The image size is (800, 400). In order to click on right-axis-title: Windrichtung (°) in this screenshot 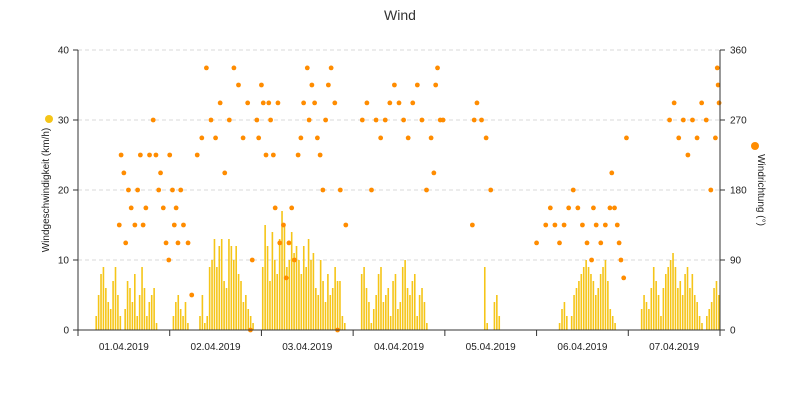, I will do `click(760, 190)`.